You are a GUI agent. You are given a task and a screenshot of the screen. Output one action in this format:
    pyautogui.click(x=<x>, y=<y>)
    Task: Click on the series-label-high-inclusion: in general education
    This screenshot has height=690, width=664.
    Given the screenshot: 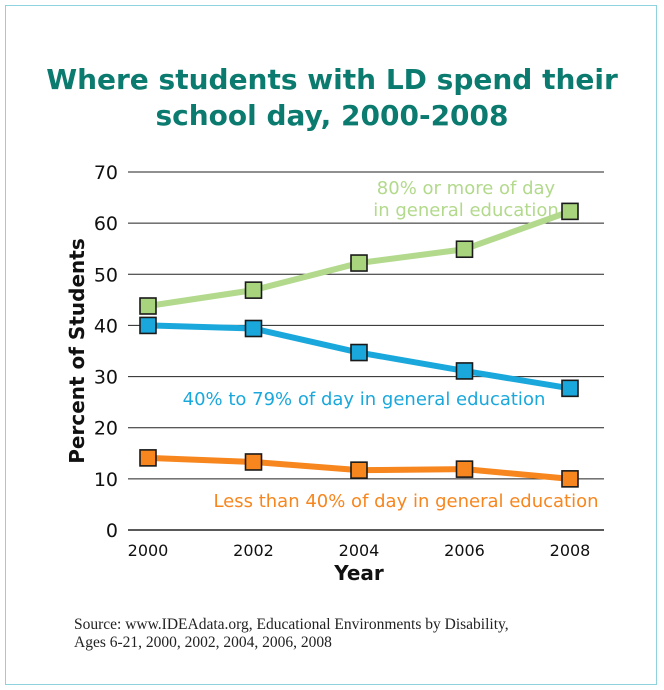 What is the action you would take?
    pyautogui.click(x=466, y=210)
    